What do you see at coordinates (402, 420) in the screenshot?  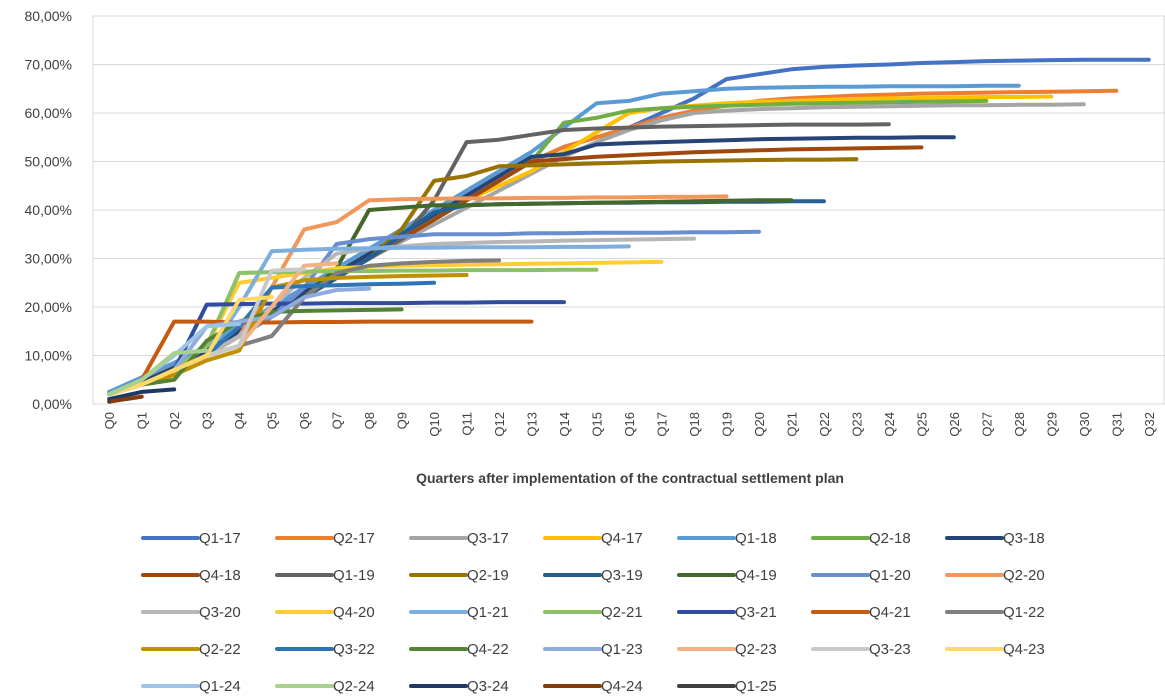 I see `x-tick-label: Q9` at bounding box center [402, 420].